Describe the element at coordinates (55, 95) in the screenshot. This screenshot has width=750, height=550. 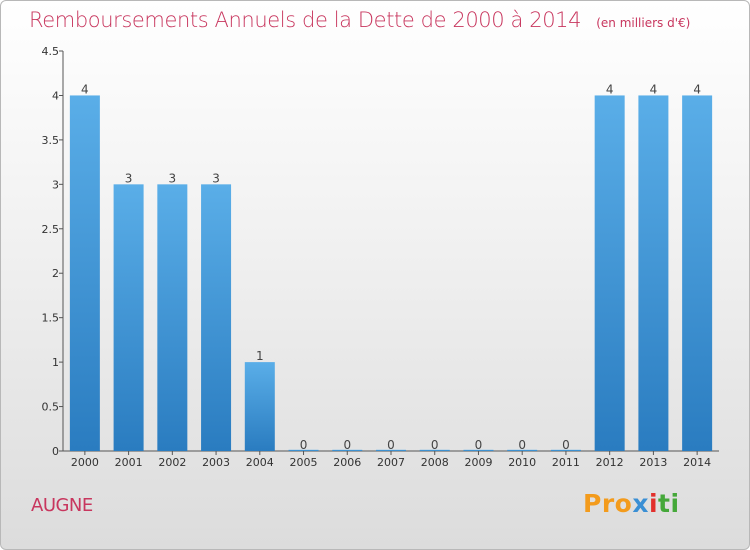
I see `y-tick-label: 4` at that location.